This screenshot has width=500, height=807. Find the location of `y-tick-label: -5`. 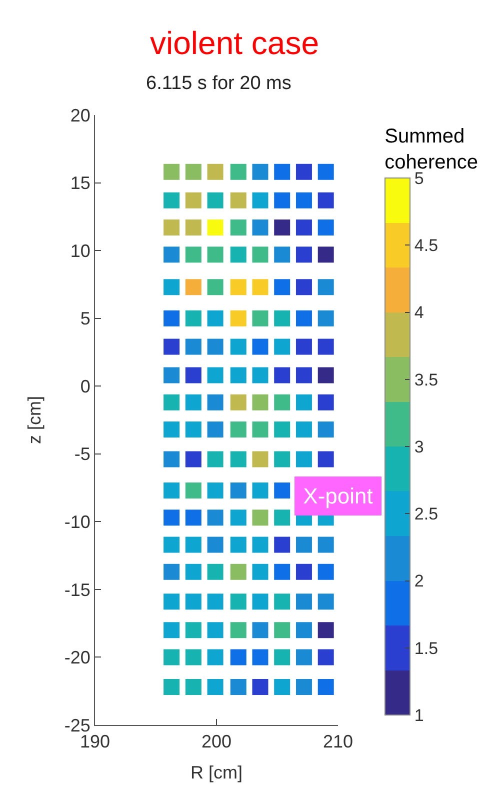

y-tick-label: -5 is located at coordinates (82, 454).